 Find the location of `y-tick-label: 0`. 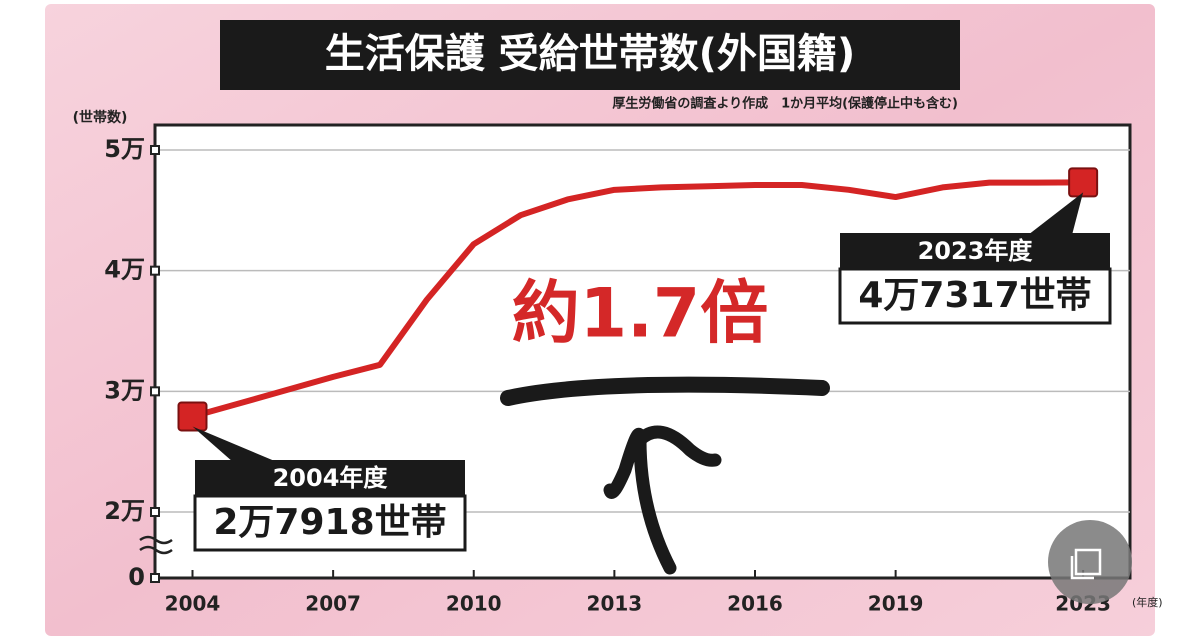

y-tick-label: 0 is located at coordinates (136, 577).